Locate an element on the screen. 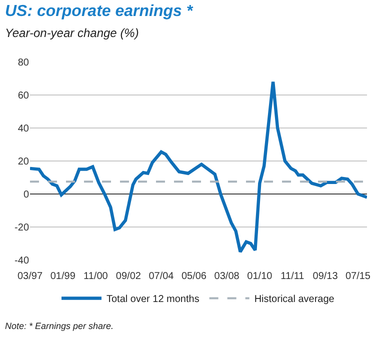  y-tick-label: 60 is located at coordinates (24, 96).